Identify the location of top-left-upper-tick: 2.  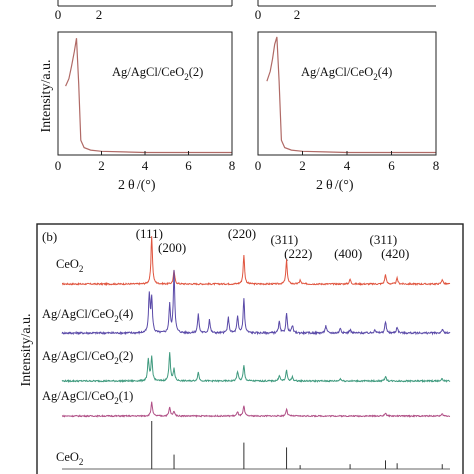
(99, 14).